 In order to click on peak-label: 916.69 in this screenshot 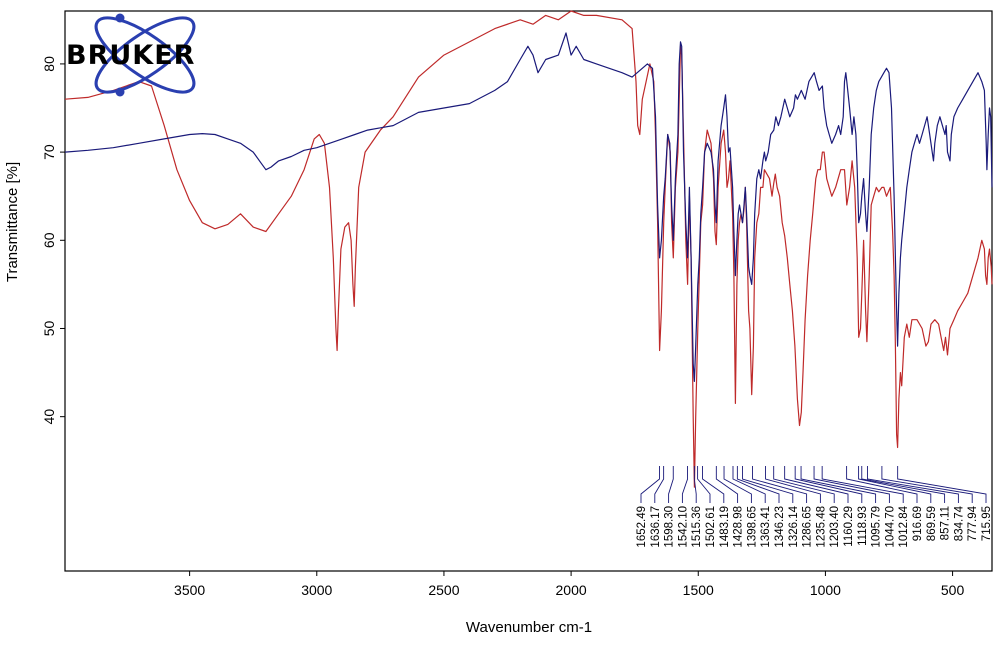, I will do `click(918, 523)`.